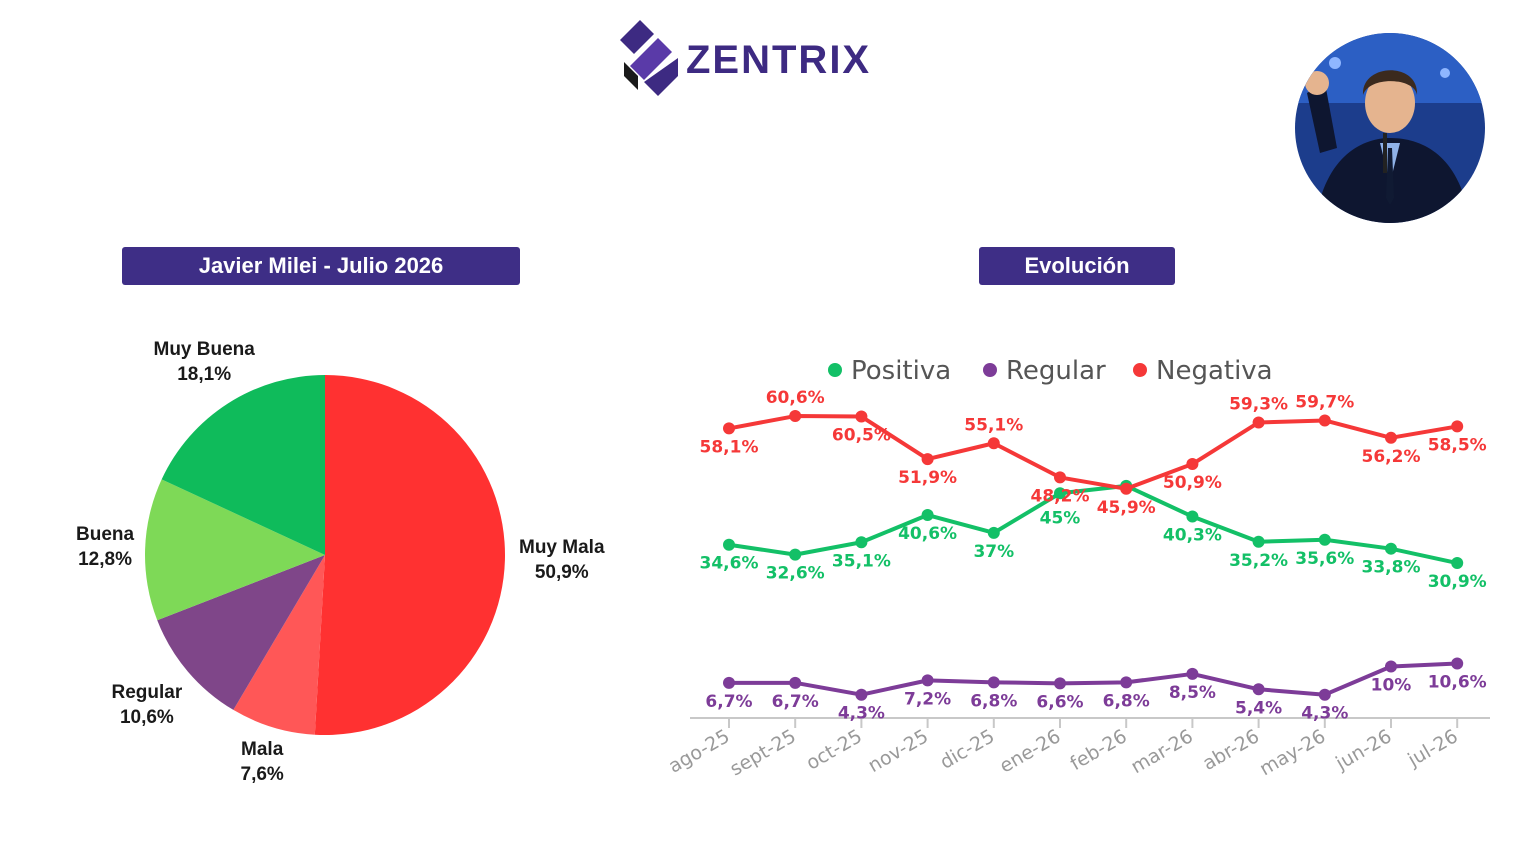 The height and width of the screenshot is (852, 1514). Describe the element at coordinates (562, 547) in the screenshot. I see `pie-label-name: Muy Mala` at that location.